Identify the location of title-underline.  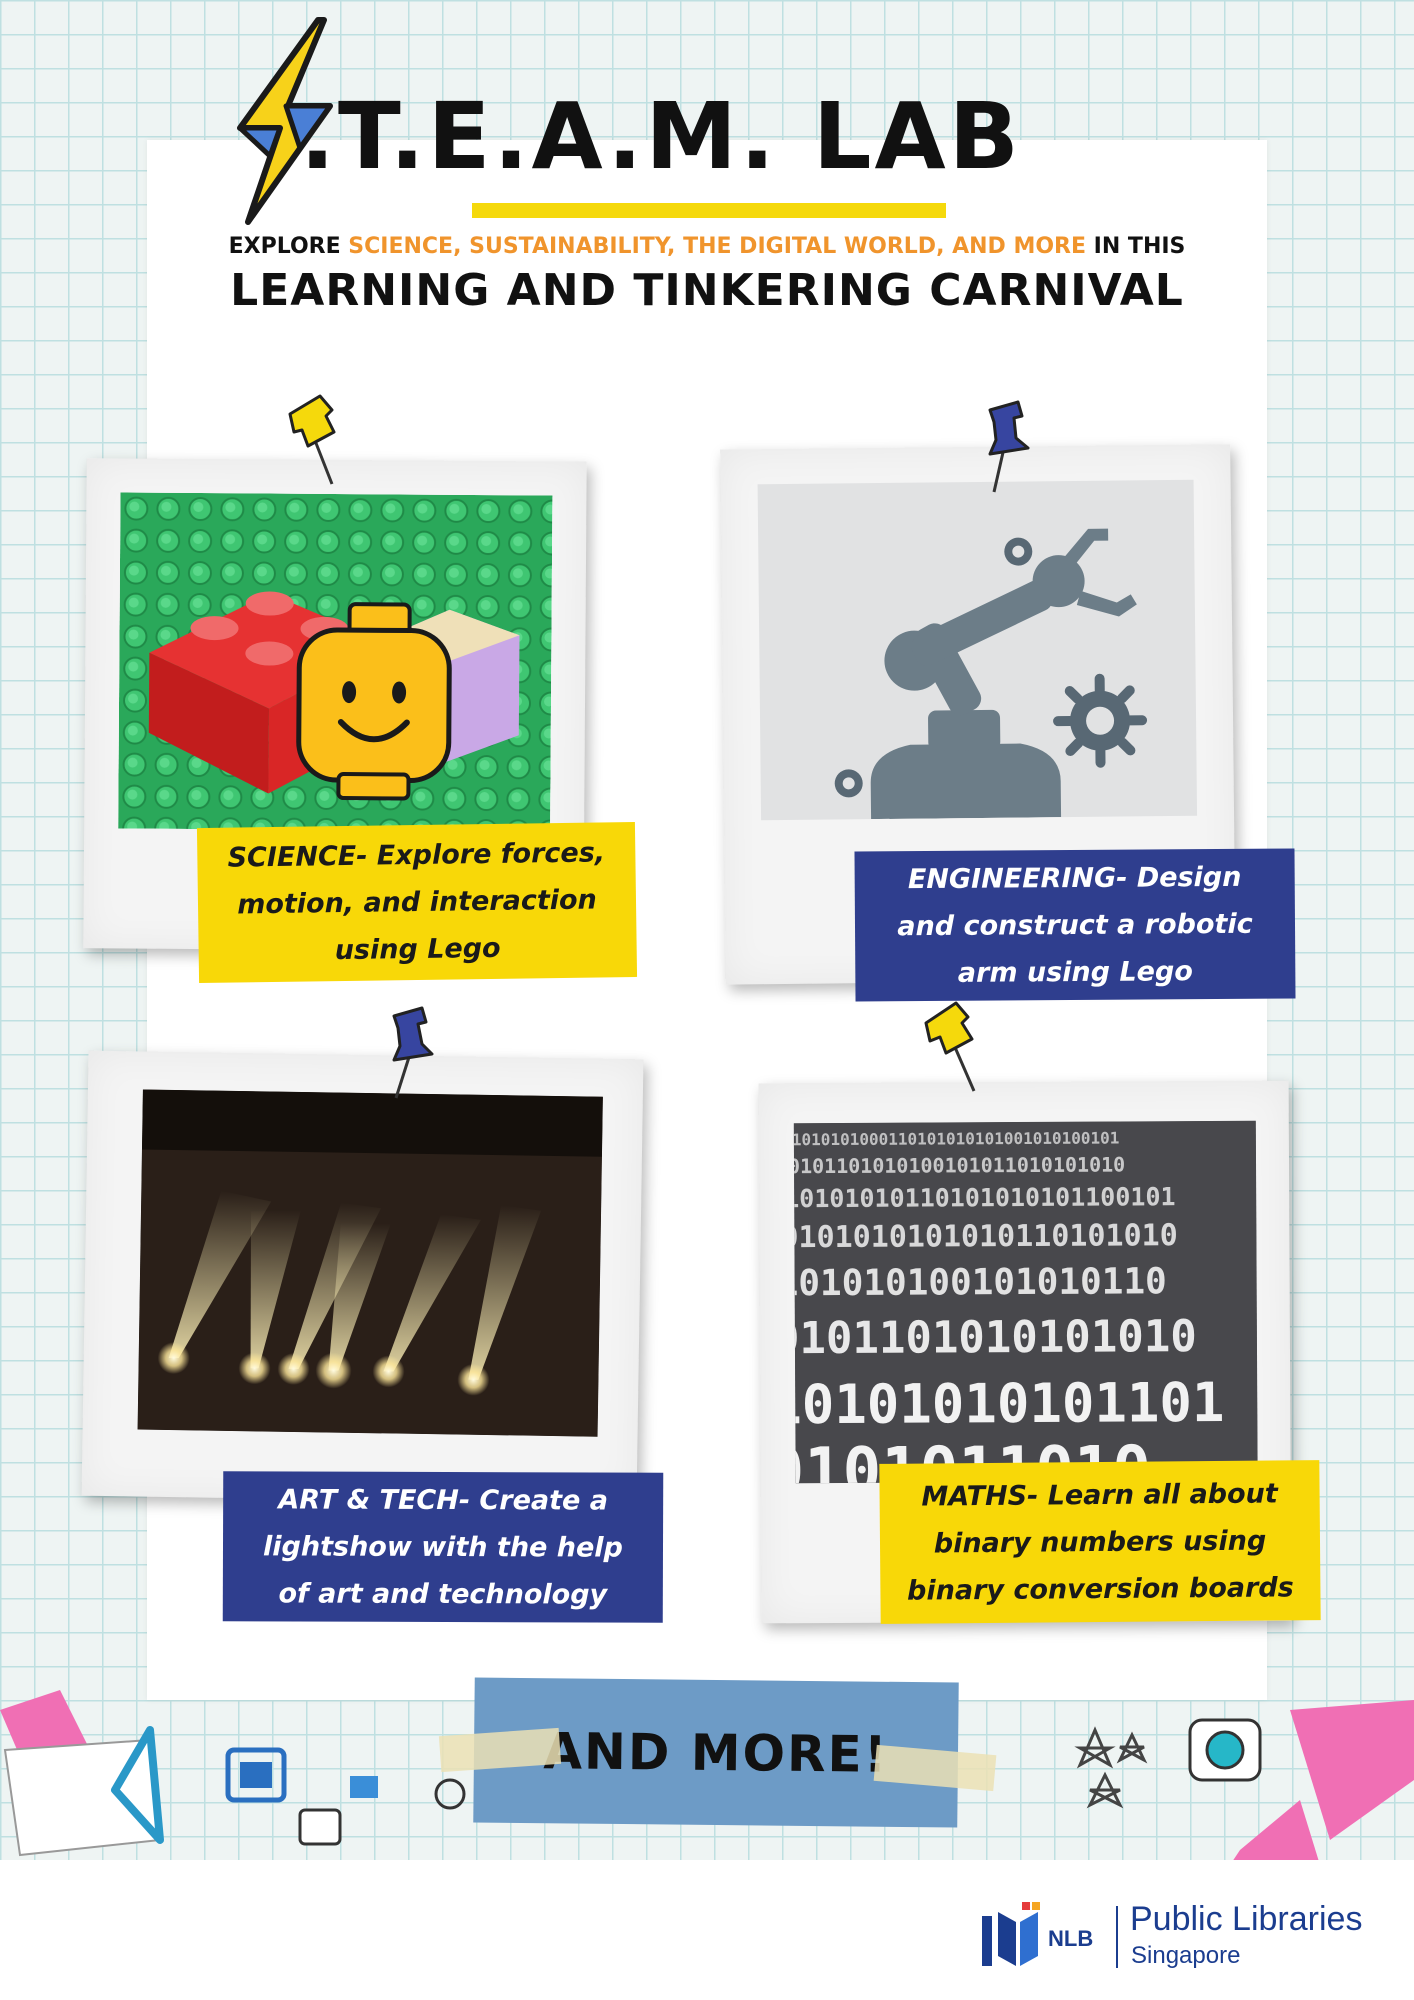
(709, 210).